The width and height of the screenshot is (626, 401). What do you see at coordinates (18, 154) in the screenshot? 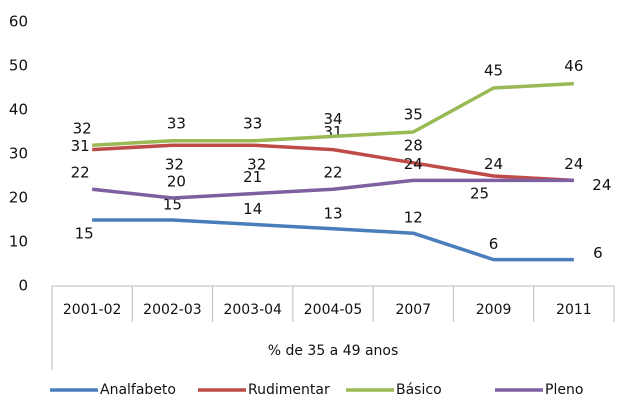
I see `y-tick-label: 30` at bounding box center [18, 154].